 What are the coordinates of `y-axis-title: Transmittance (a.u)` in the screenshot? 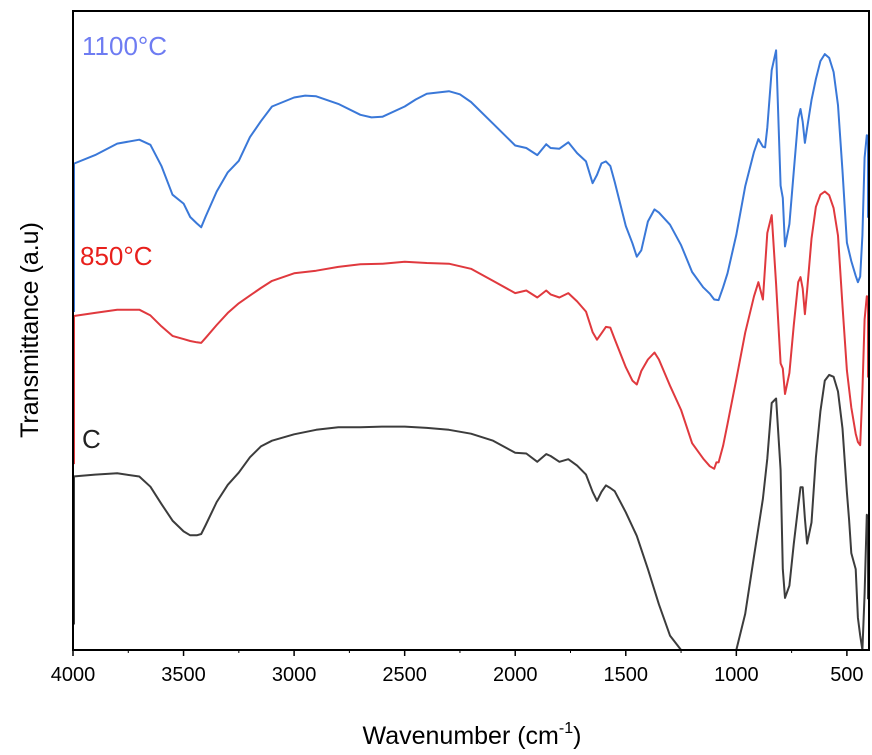 It's located at (30, 330).